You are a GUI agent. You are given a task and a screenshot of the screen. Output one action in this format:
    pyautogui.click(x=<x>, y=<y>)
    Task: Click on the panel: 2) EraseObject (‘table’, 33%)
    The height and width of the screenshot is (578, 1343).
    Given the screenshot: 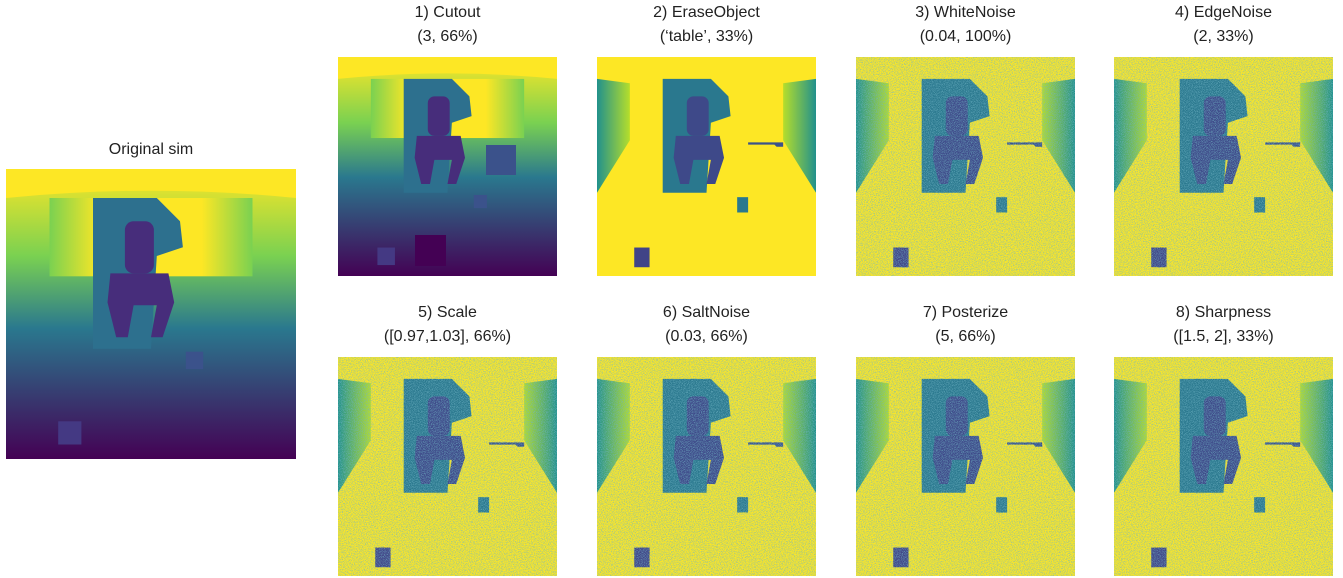 What is the action you would take?
    pyautogui.click(x=706, y=140)
    